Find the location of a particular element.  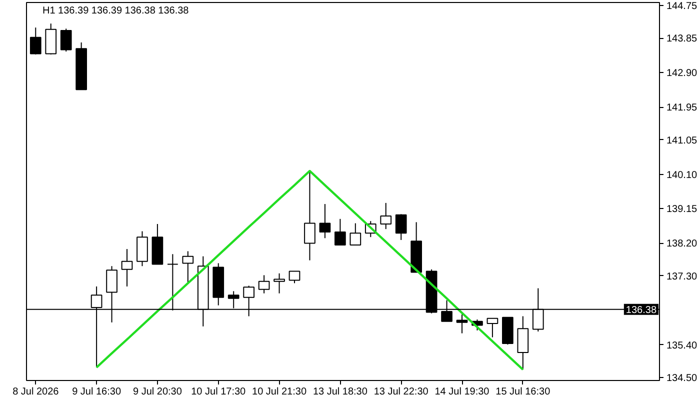

y-tick-label: 139.15 is located at coordinates (682, 210).